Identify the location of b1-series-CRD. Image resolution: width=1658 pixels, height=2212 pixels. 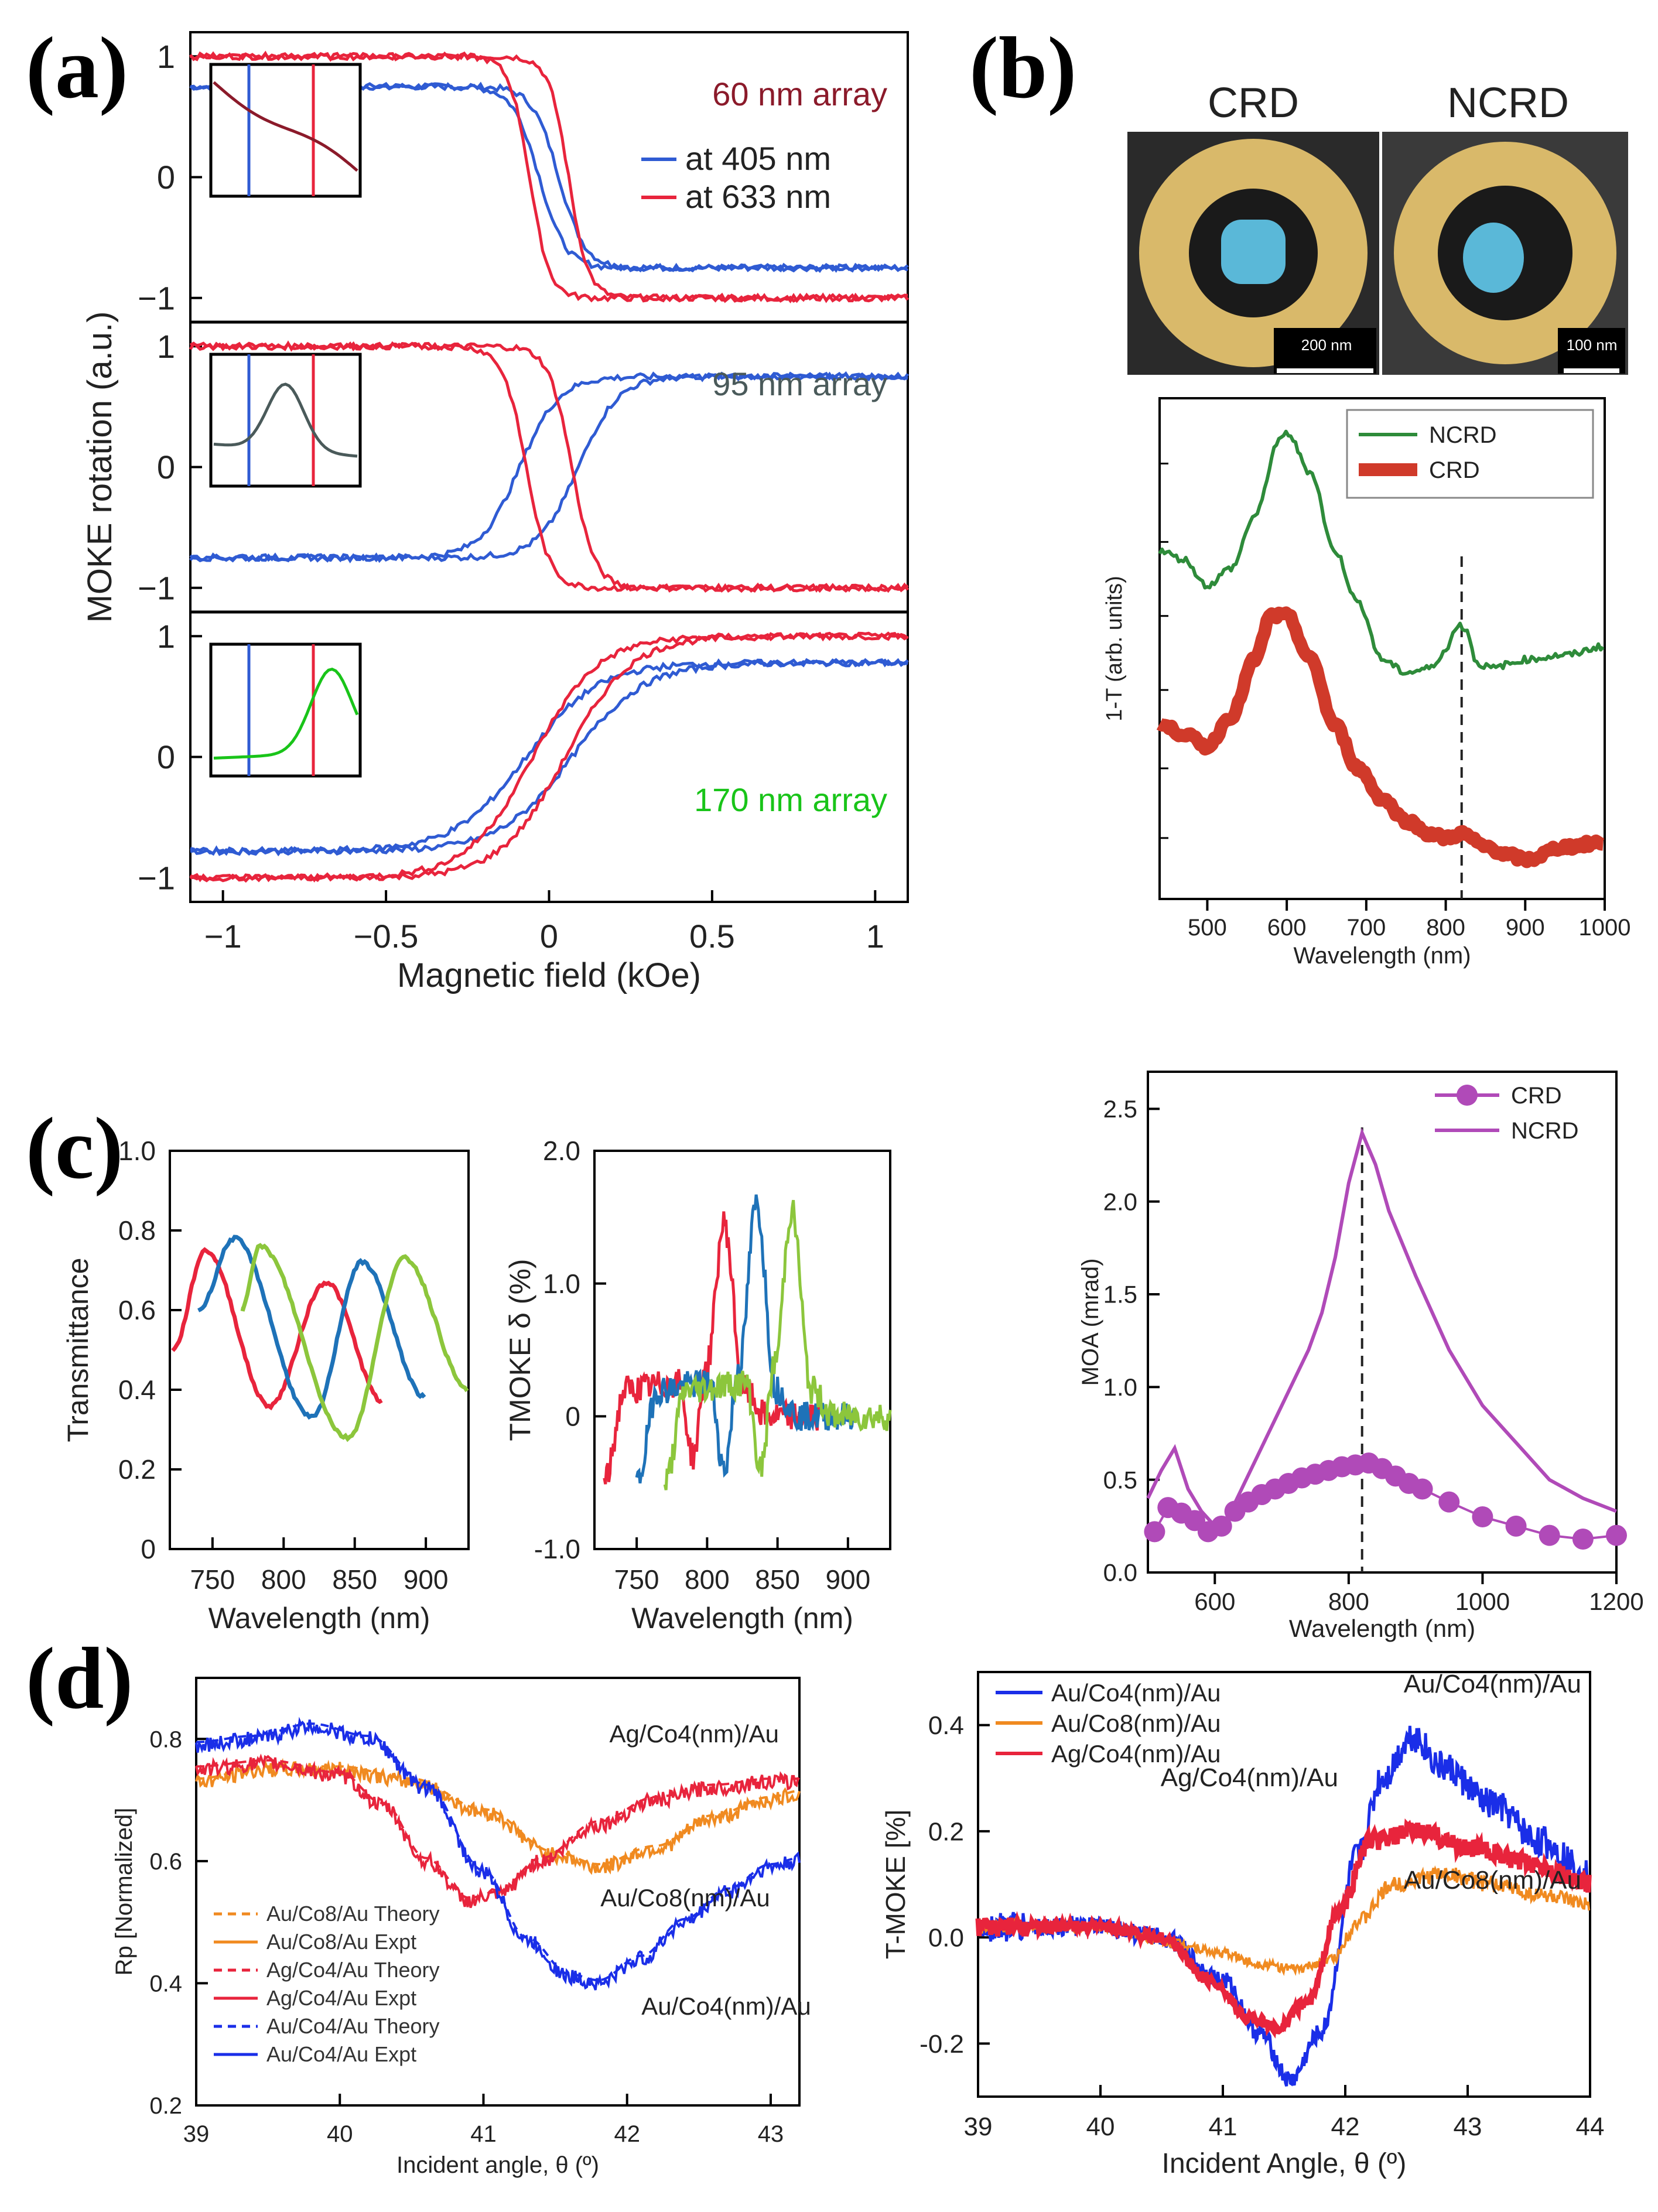
(1382, 737).